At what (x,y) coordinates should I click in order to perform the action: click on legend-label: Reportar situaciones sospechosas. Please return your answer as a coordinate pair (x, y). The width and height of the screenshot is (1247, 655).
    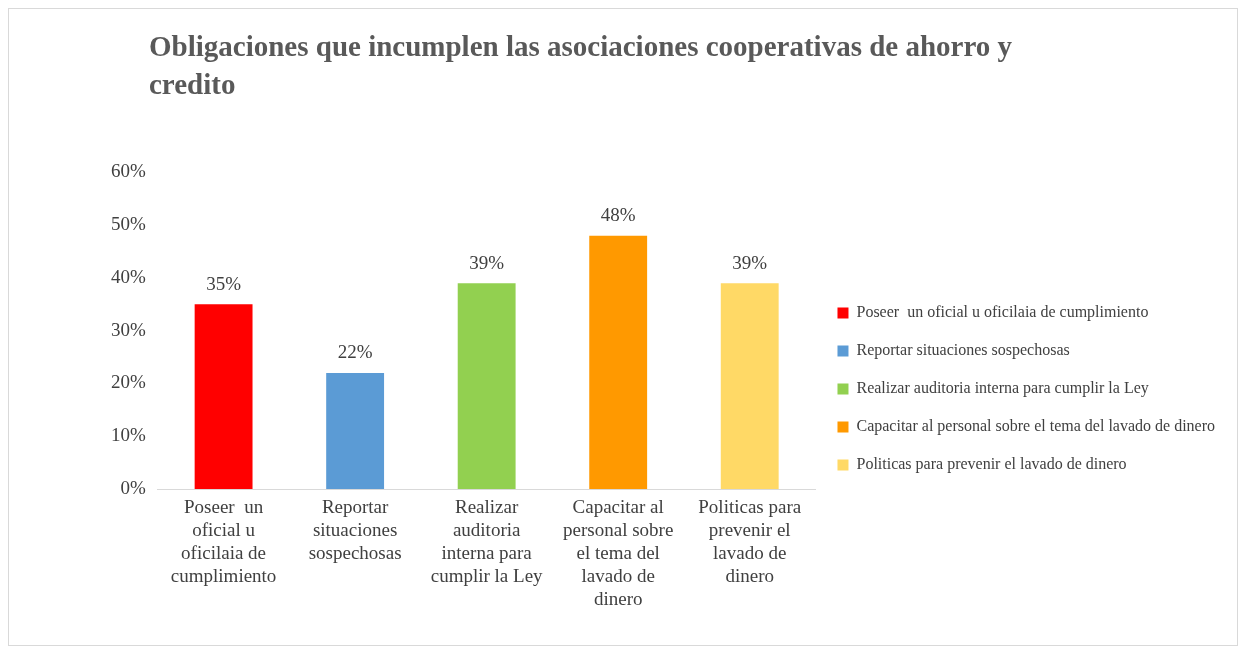
    Looking at the image, I should click on (963, 350).